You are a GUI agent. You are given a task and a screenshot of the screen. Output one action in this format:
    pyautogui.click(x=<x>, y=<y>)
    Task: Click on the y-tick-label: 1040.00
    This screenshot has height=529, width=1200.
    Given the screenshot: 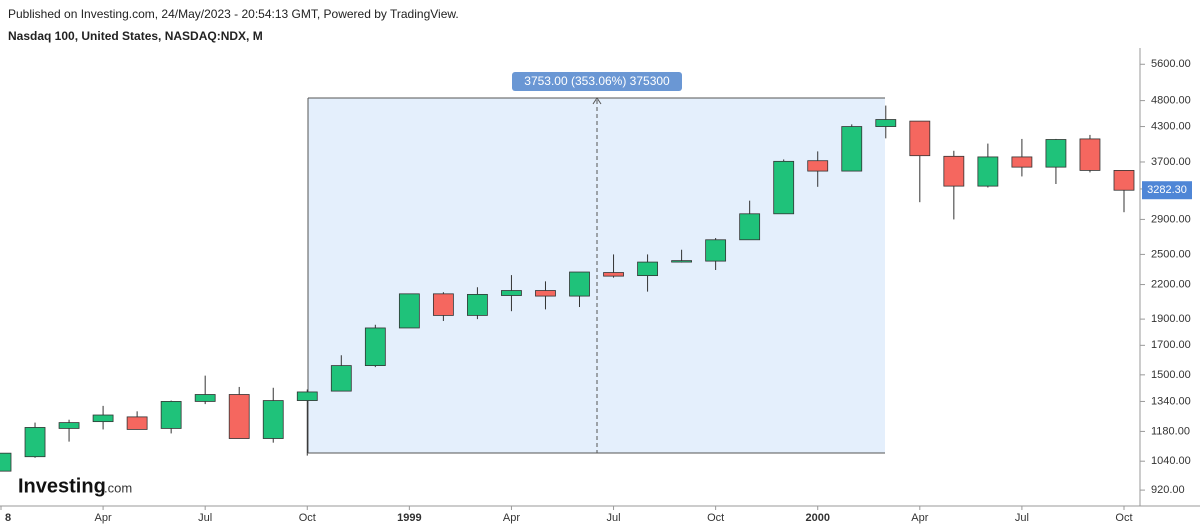 What is the action you would take?
    pyautogui.click(x=1171, y=461)
    